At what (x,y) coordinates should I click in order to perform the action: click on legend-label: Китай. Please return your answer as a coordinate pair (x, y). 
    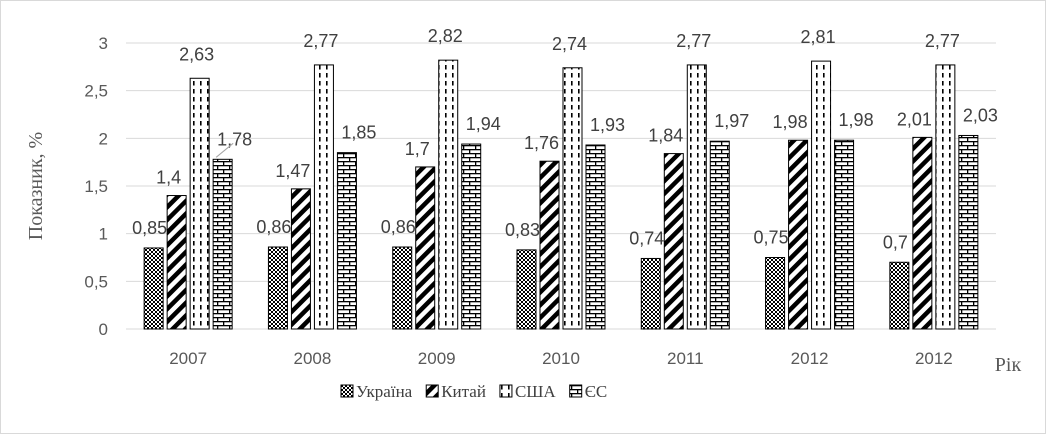
    Looking at the image, I should click on (463, 391).